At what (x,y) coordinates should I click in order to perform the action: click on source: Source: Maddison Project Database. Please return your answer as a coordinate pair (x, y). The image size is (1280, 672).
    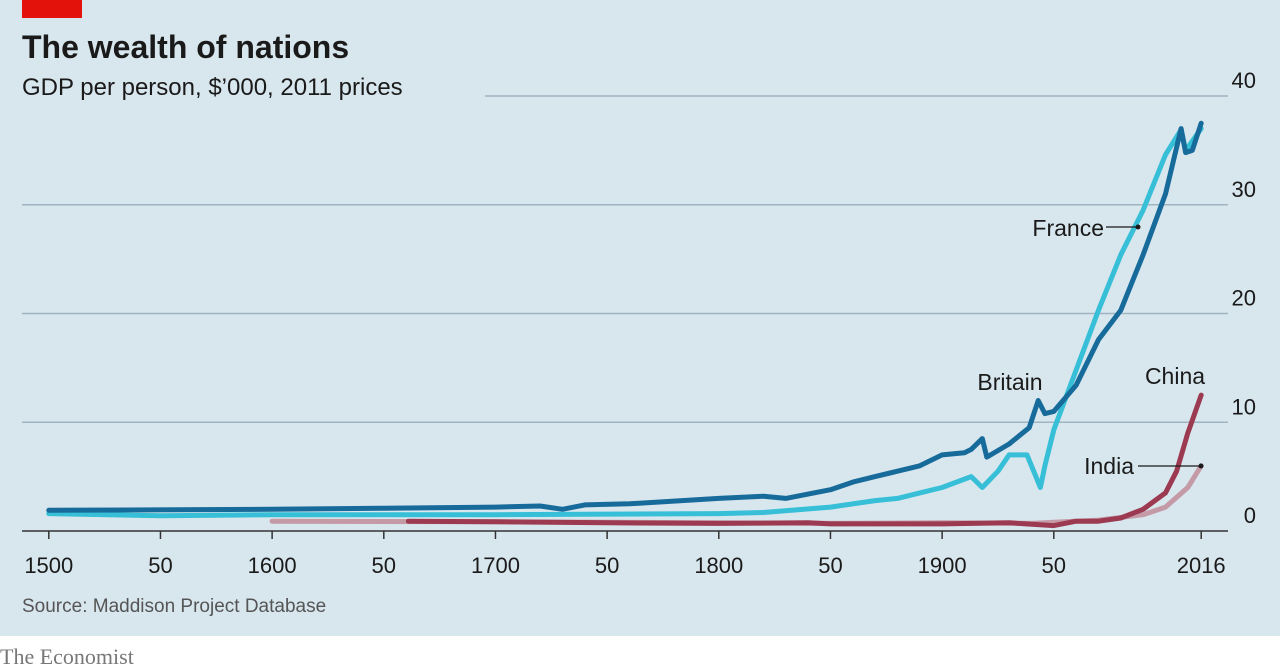
    Looking at the image, I should click on (174, 606).